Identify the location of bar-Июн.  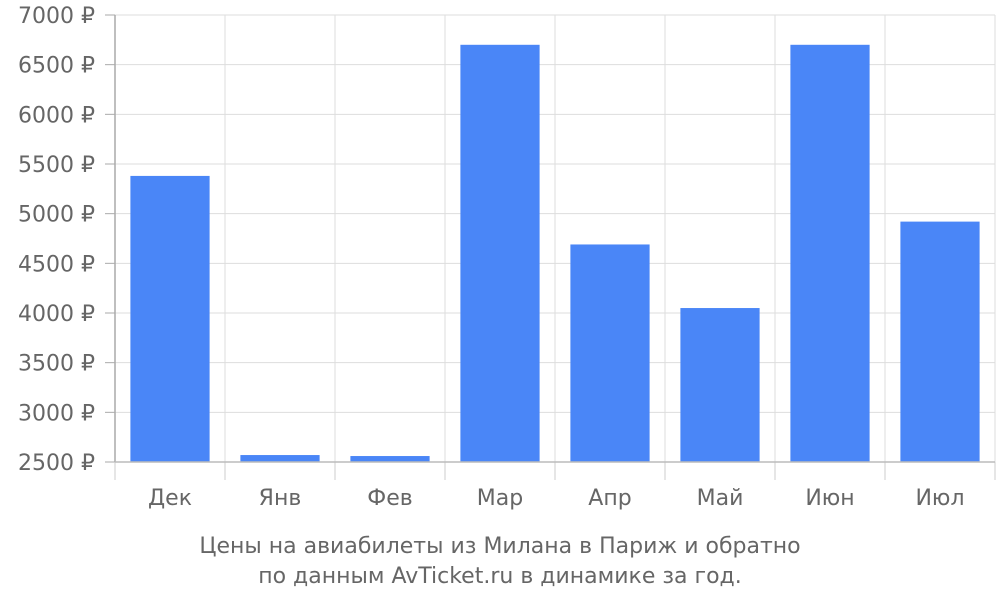
(830, 253).